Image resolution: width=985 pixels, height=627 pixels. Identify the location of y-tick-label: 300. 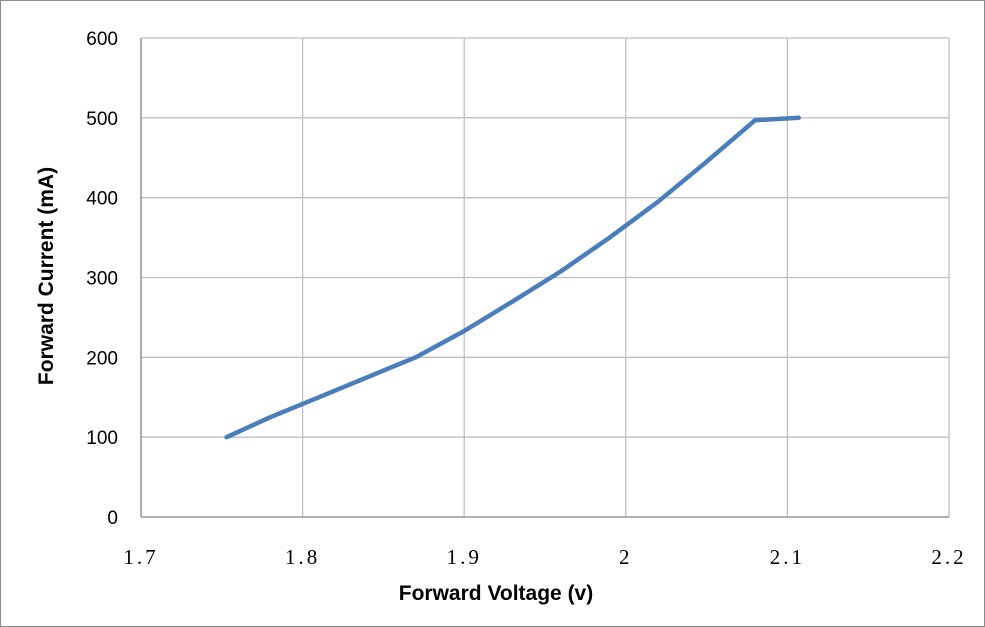
(102, 279).